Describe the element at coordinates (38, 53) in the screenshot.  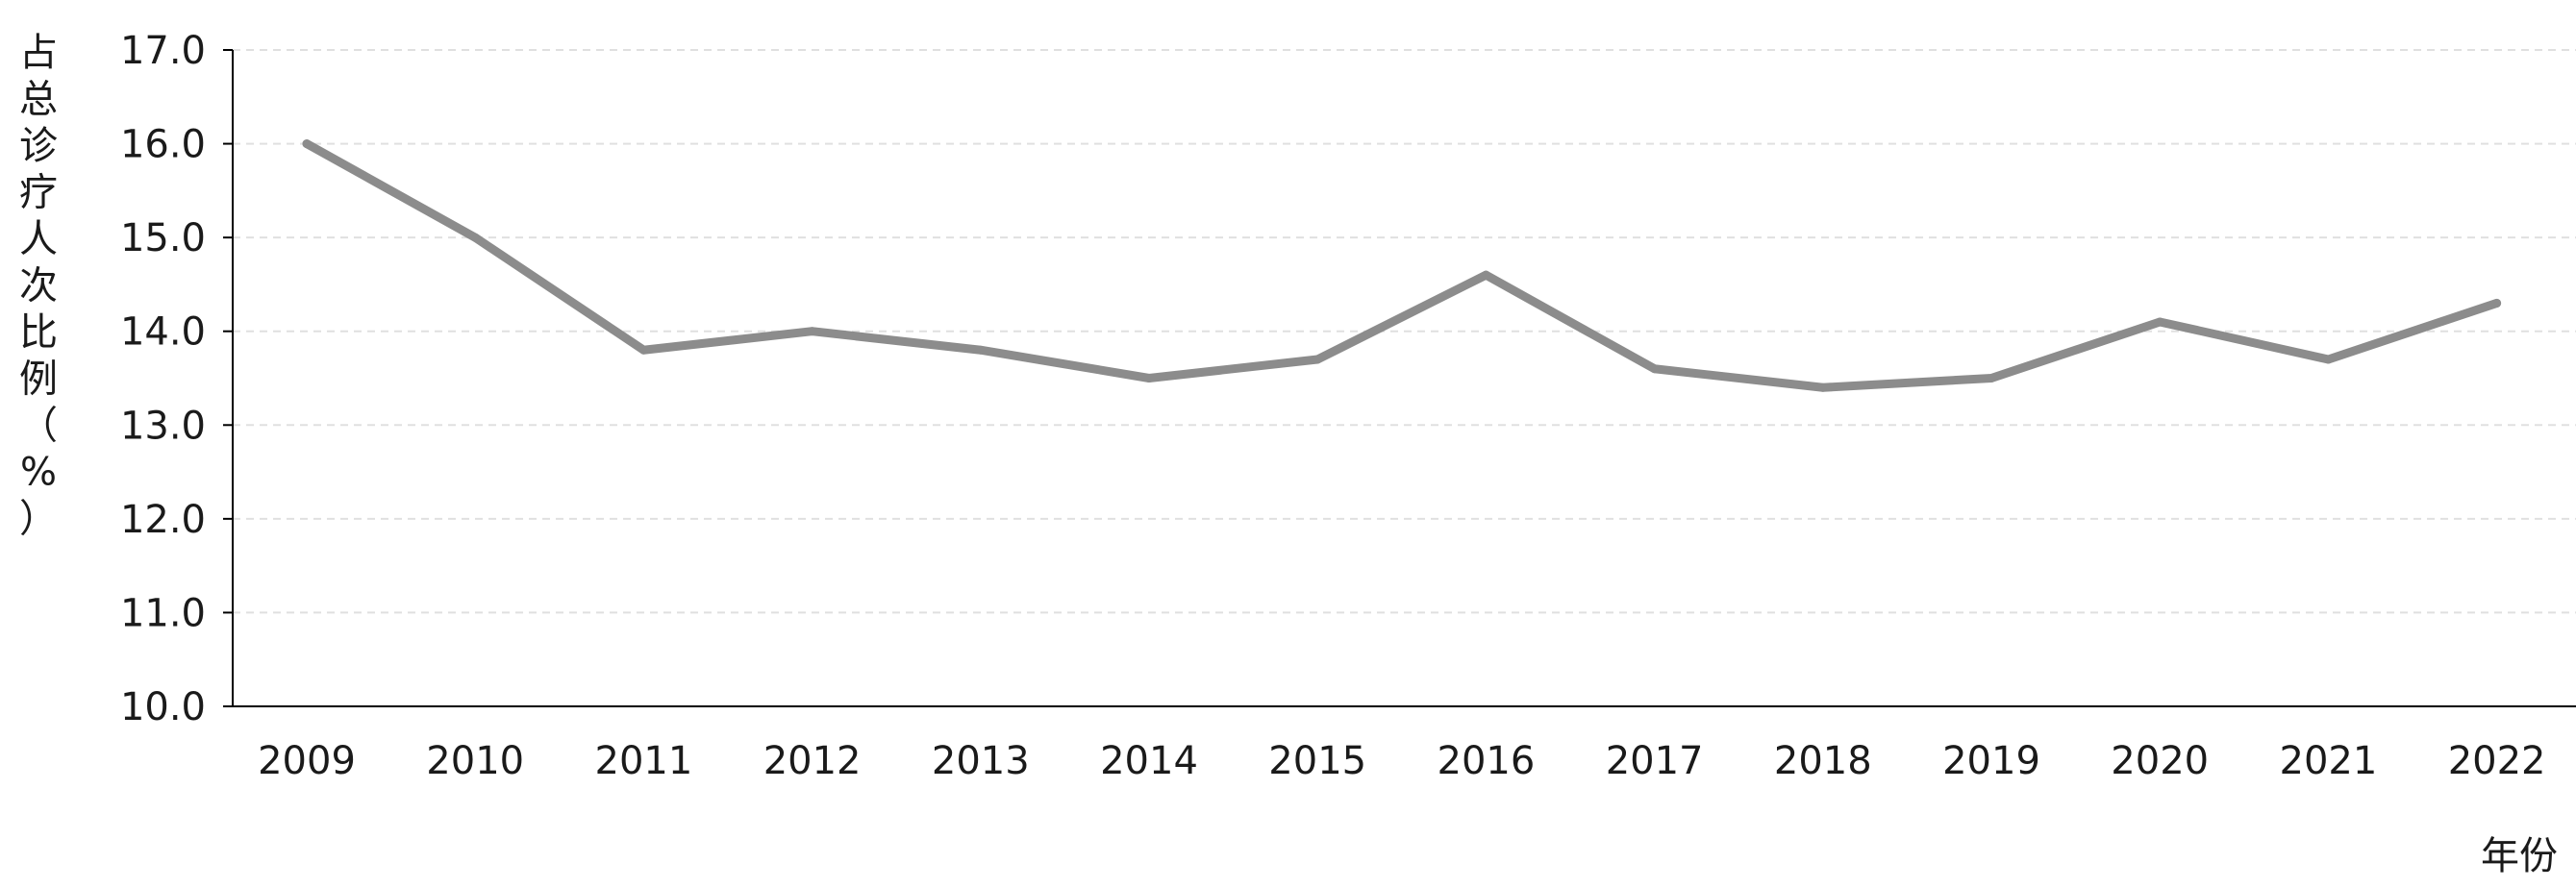
I see `y-axis-title-char: 占` at that location.